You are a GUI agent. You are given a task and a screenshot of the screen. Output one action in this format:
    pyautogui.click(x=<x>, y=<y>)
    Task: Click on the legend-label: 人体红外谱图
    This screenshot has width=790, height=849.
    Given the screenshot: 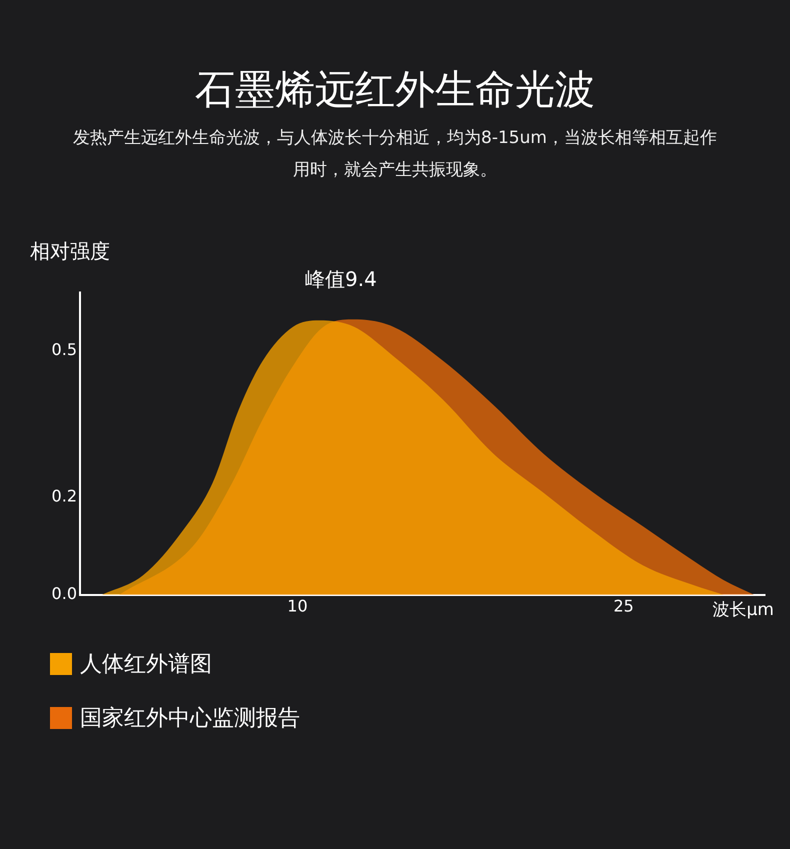 What is the action you would take?
    pyautogui.click(x=146, y=665)
    